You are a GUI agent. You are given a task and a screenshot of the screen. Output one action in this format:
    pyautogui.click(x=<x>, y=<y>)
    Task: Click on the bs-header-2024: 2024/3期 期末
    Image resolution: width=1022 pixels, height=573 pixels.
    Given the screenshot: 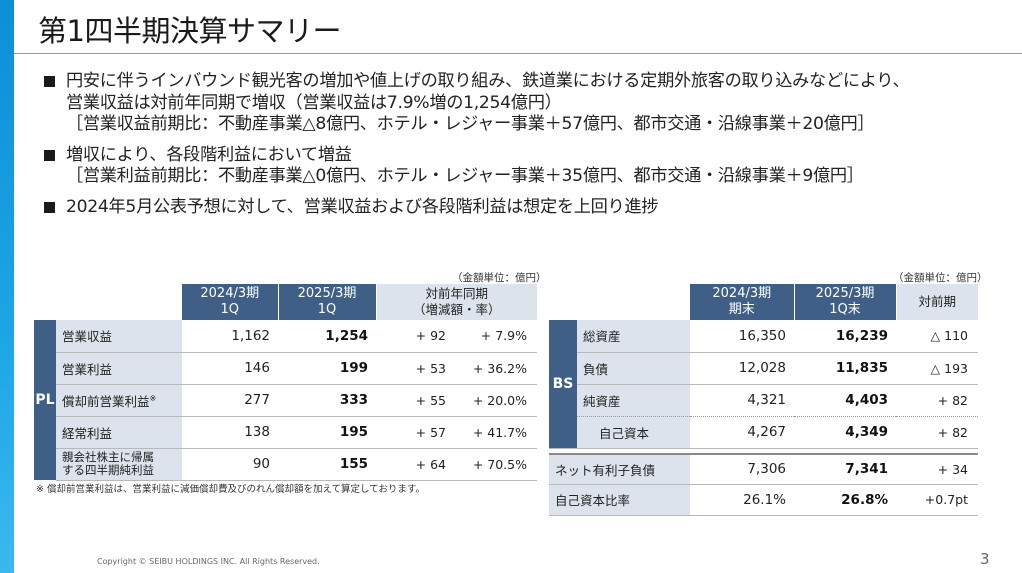 What is the action you would take?
    pyautogui.click(x=742, y=302)
    